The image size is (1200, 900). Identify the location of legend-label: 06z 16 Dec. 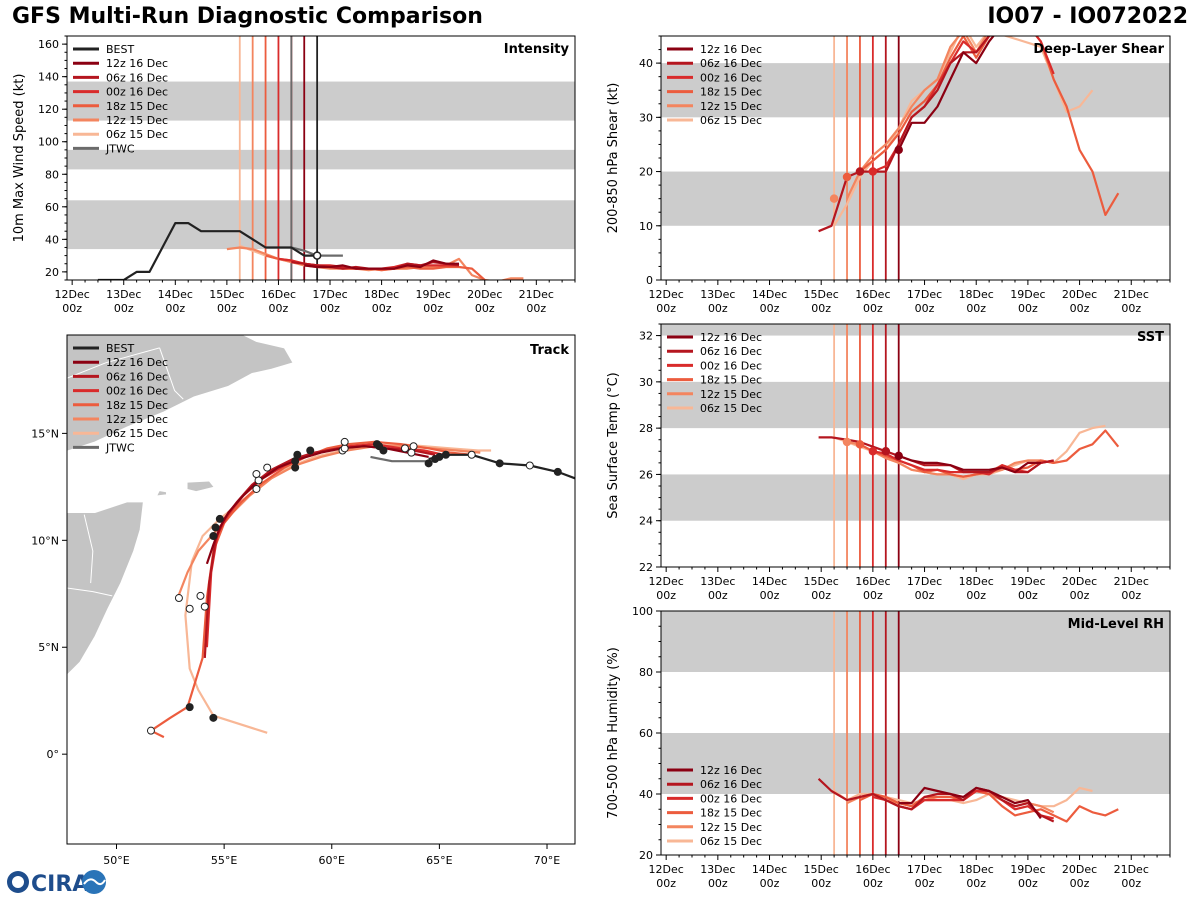
(731, 63).